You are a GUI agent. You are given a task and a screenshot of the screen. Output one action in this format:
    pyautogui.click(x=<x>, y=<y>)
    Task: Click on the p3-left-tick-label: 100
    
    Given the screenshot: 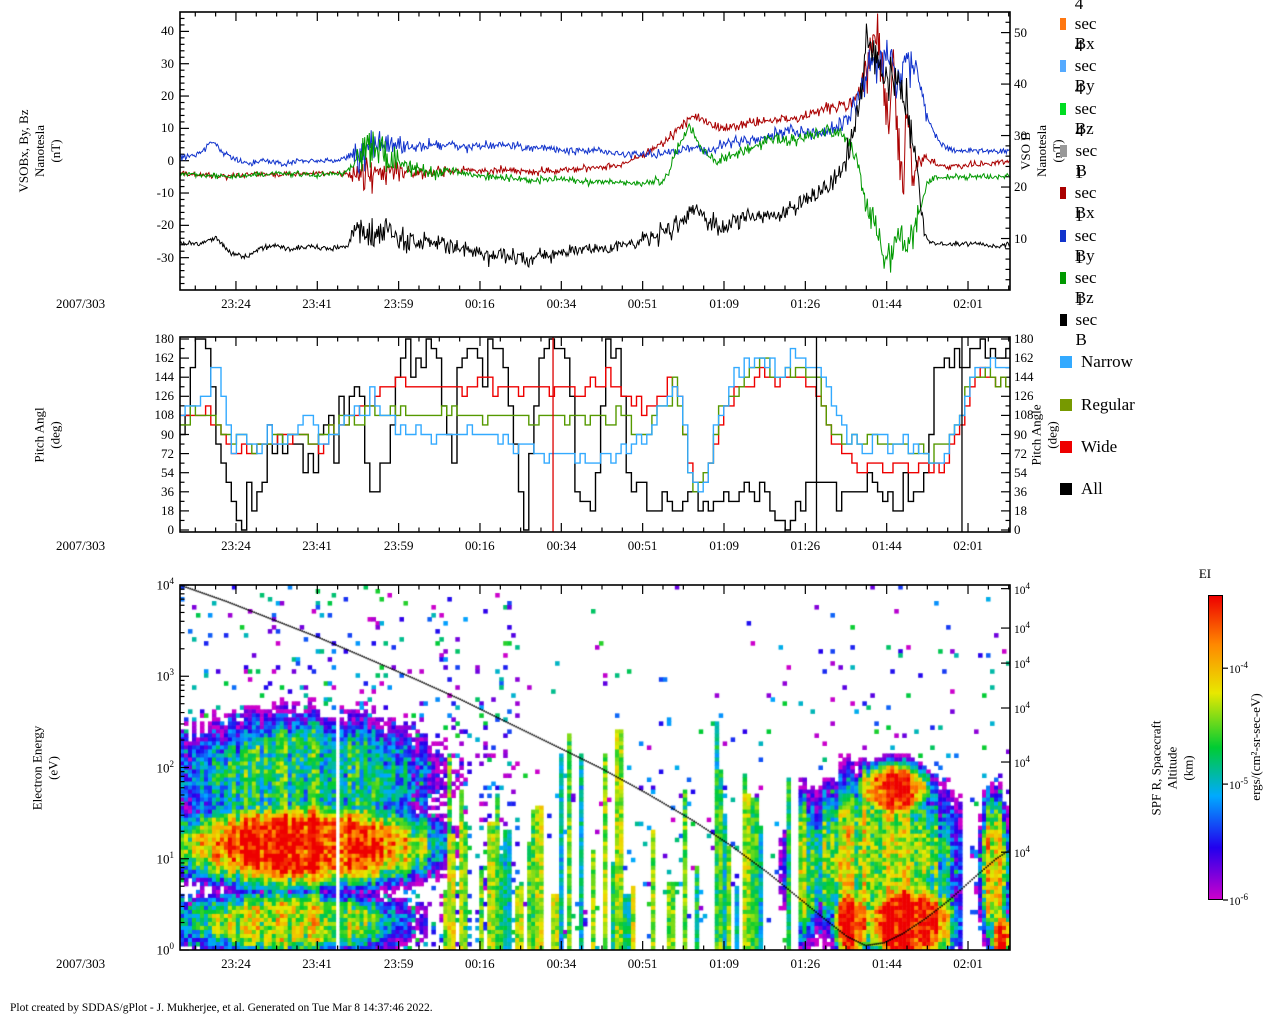 What is the action you would take?
    pyautogui.click(x=165, y=949)
    